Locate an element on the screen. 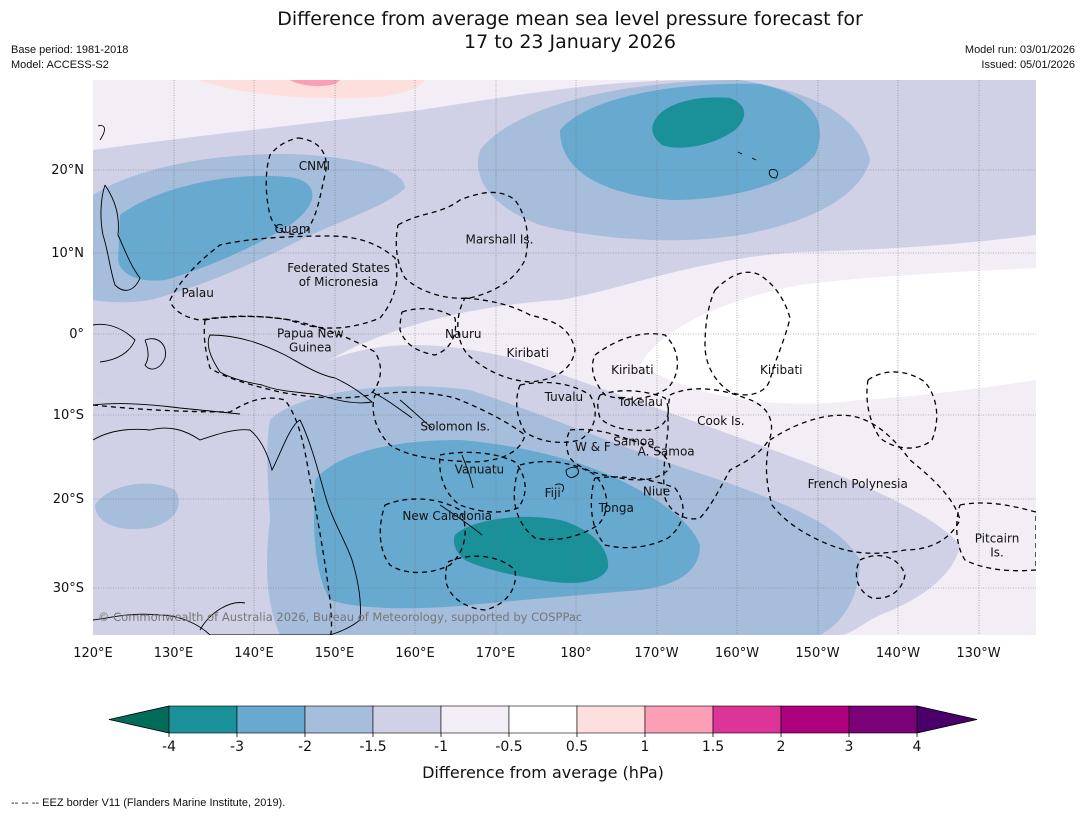 The width and height of the screenshot is (1085, 816). region-label-niue: Niue is located at coordinates (656, 491).